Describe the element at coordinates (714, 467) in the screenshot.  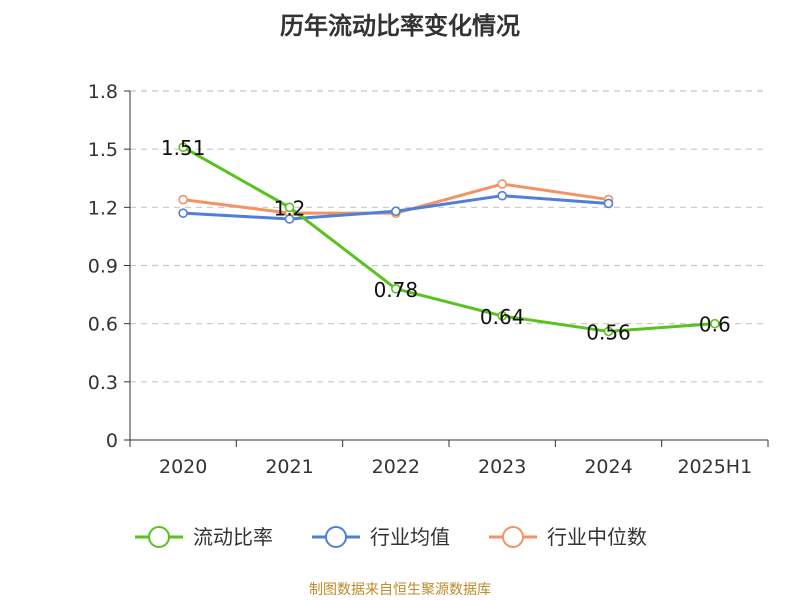
I see `x-tick-label: 2025H1` at that location.